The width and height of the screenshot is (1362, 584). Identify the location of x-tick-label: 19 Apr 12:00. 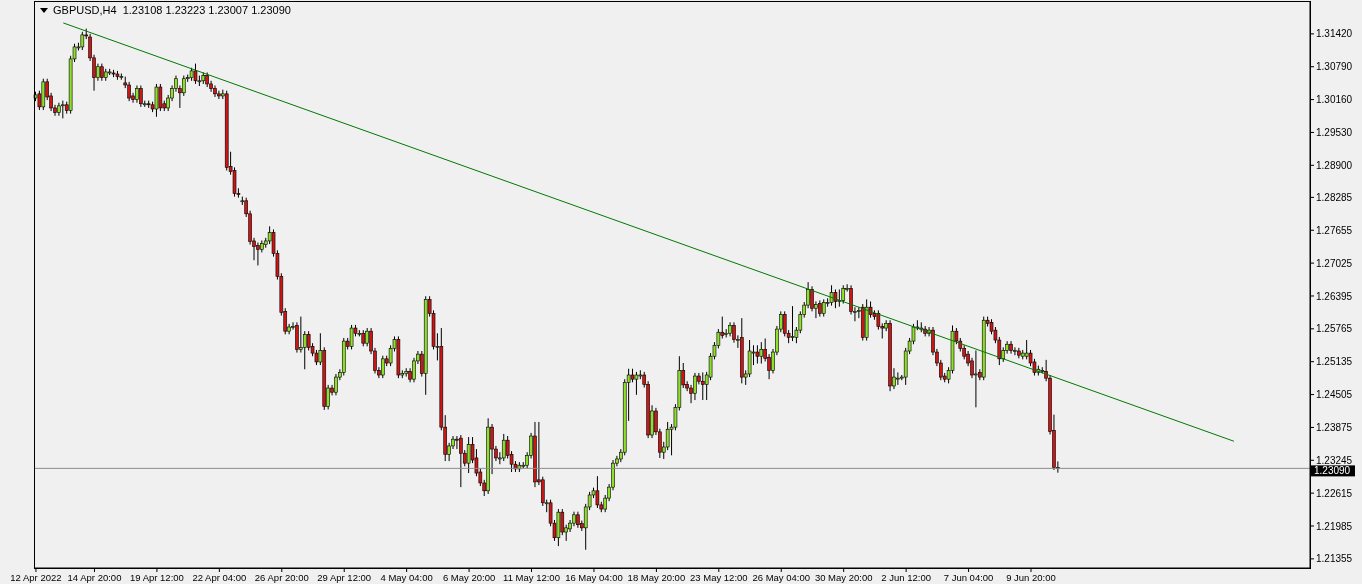
(156, 577).